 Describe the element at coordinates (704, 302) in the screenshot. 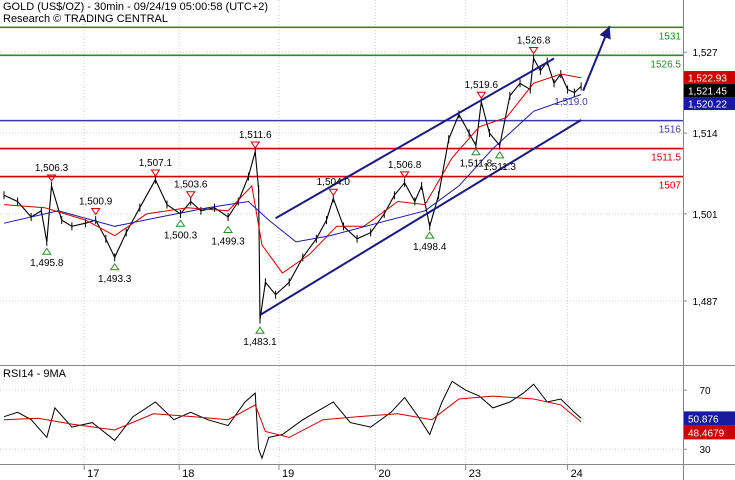

I see `y-tick-label: 1,487` at that location.